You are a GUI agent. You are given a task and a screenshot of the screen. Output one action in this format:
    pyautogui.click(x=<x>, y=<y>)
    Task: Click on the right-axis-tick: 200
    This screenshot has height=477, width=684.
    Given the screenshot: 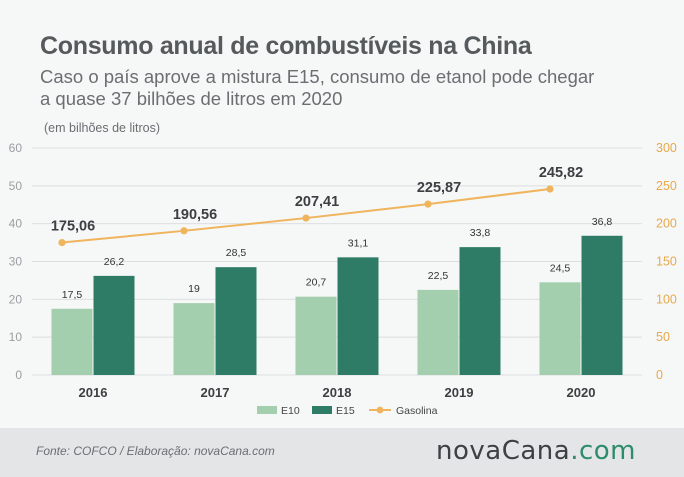 What is the action you would take?
    pyautogui.click(x=666, y=224)
    